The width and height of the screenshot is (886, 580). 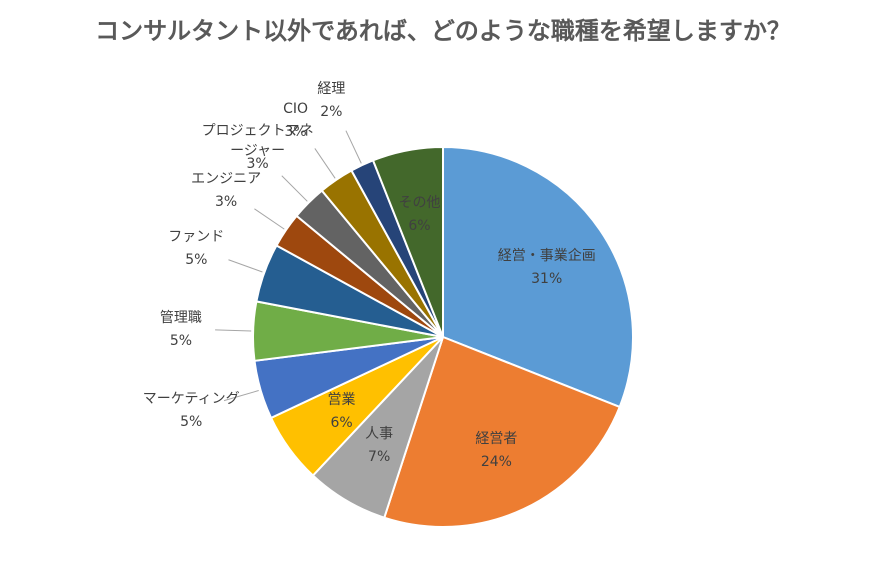 What do you see at coordinates (191, 399) in the screenshot?
I see `slice-label: マーケティング` at bounding box center [191, 399].